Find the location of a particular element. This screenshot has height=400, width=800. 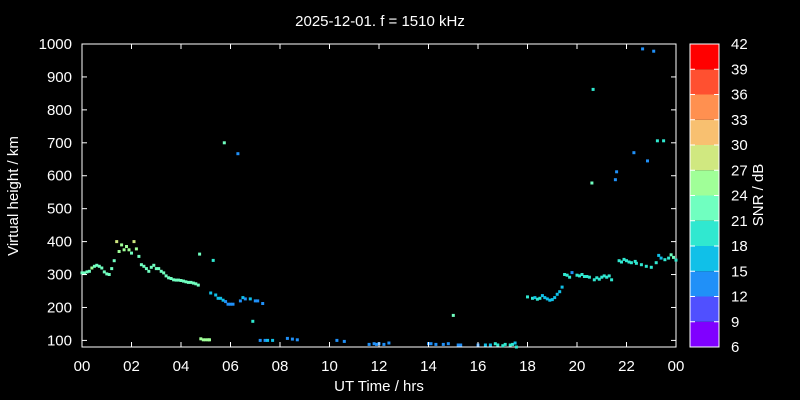

y-tick-label: 200 is located at coordinates (59, 307).